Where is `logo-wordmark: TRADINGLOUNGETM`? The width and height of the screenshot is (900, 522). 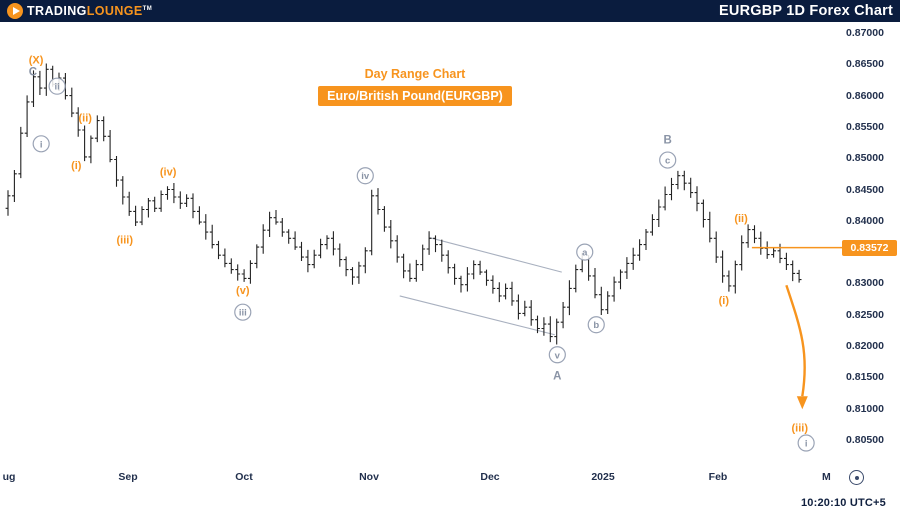 logo-wordmark: TRADINGLOUNGETM is located at coordinates (89, 11).